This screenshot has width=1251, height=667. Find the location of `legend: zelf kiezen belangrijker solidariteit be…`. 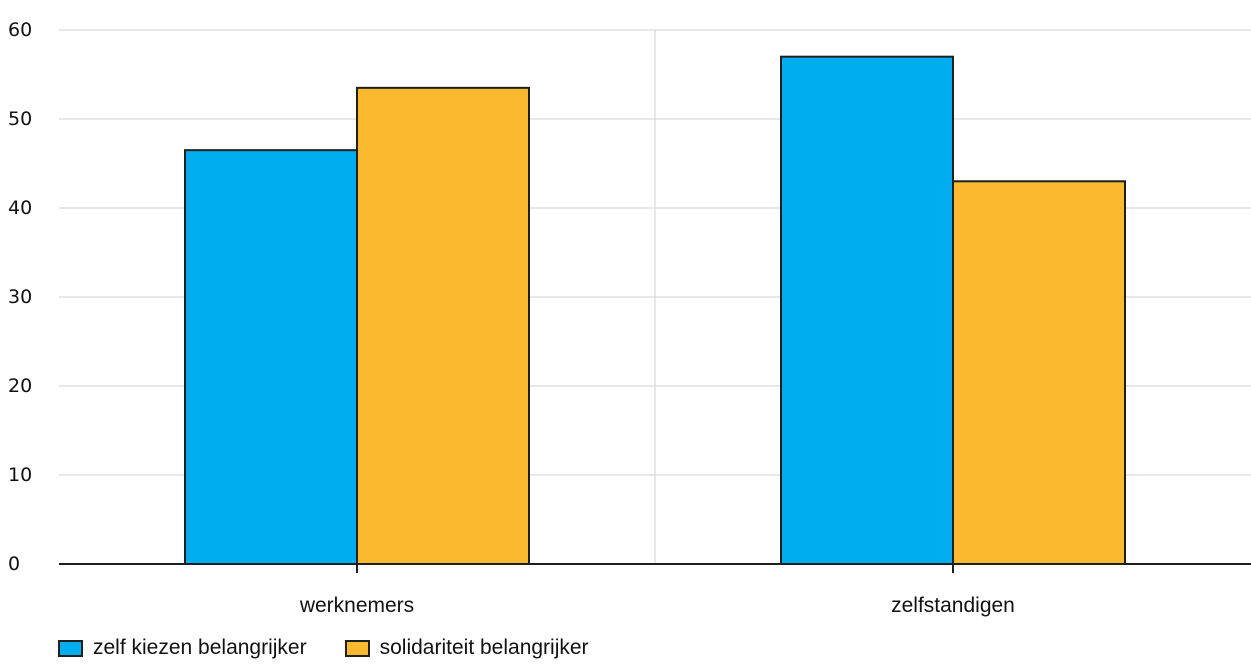

legend: zelf kiezen belangrijker solidariteit be… is located at coordinates (323, 648).